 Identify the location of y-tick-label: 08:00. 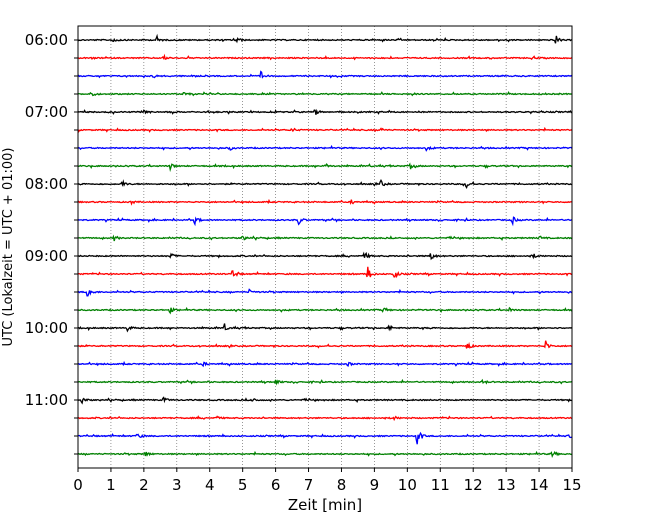
(46, 184).